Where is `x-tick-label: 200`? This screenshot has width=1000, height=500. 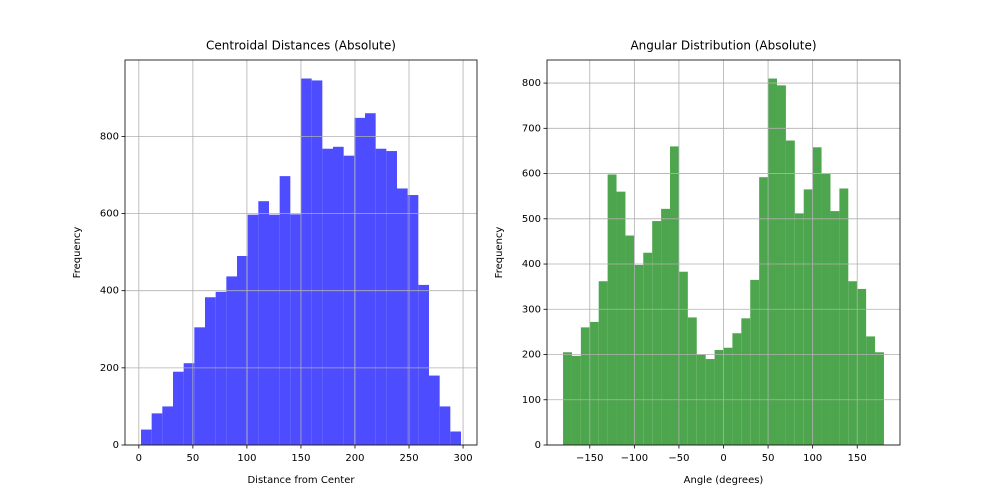
x-tick-label: 200 is located at coordinates (354, 458).